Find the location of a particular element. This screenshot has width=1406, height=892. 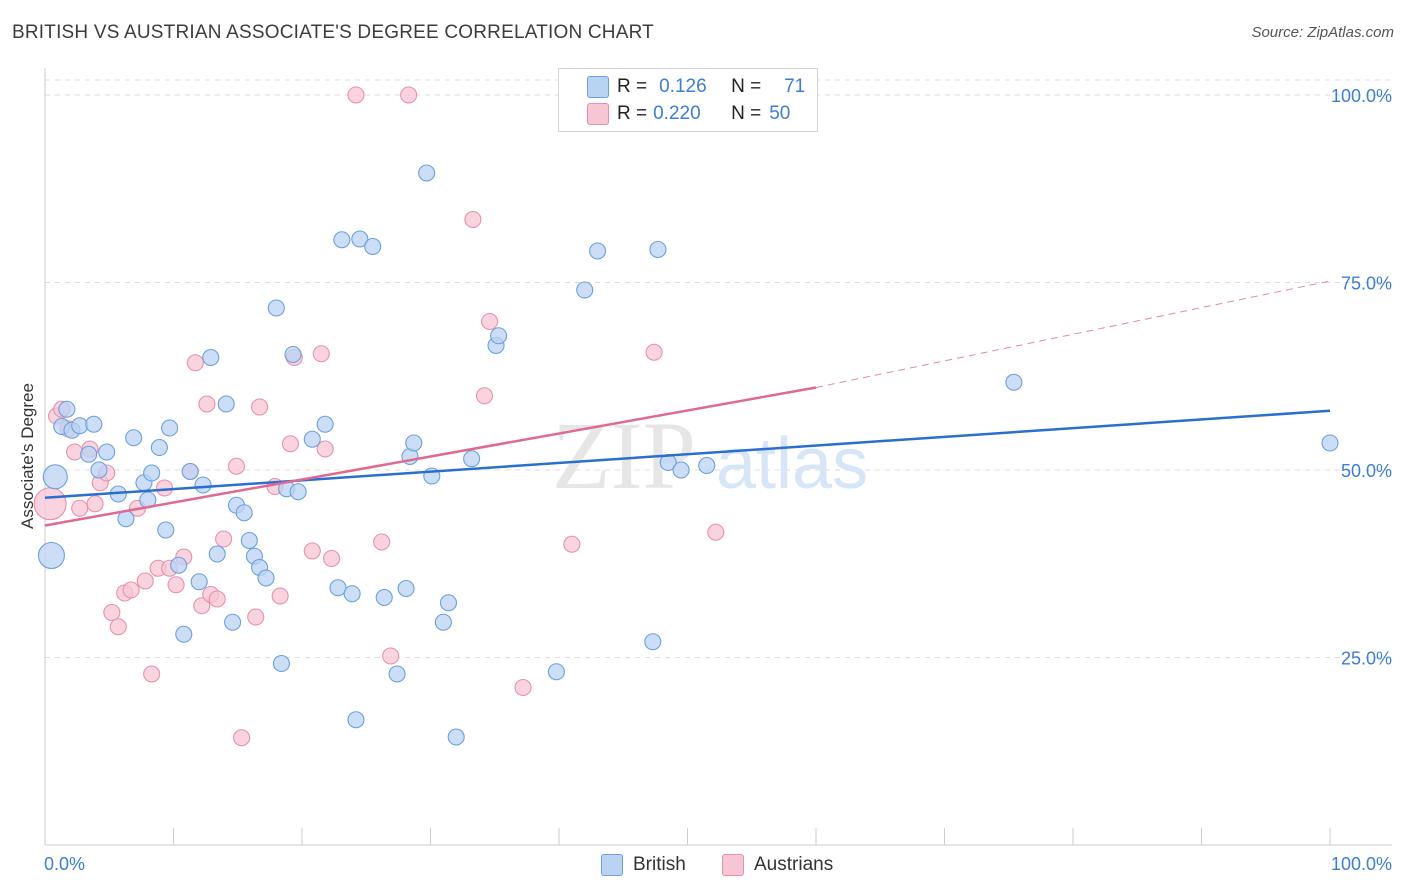

watermark-atlas: atlas is located at coordinates (792, 464).